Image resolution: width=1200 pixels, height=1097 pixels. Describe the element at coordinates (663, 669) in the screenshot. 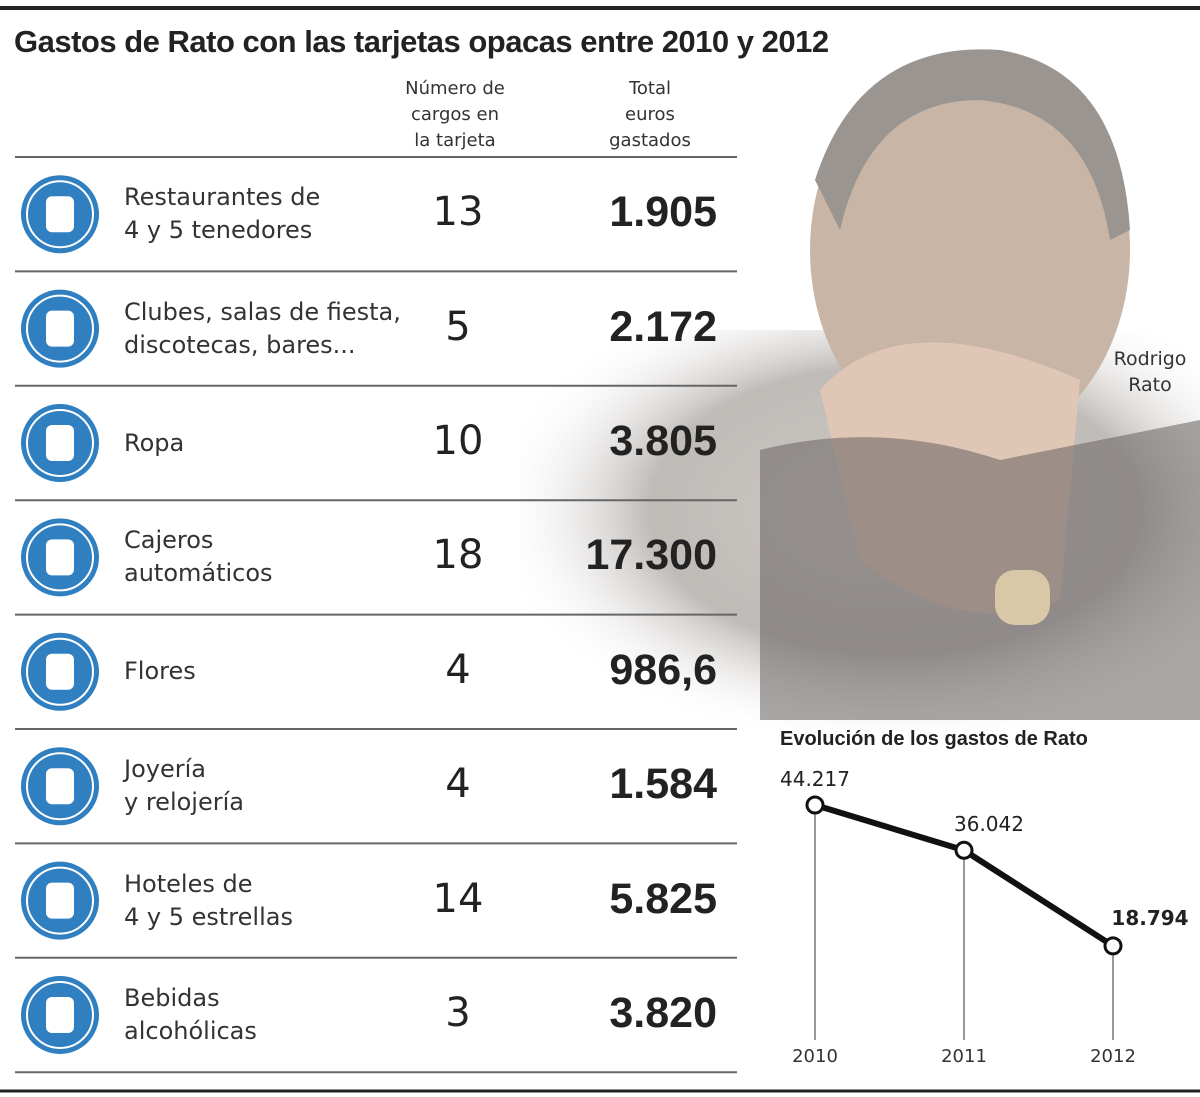

I see `euro-total: 986,6` at that location.